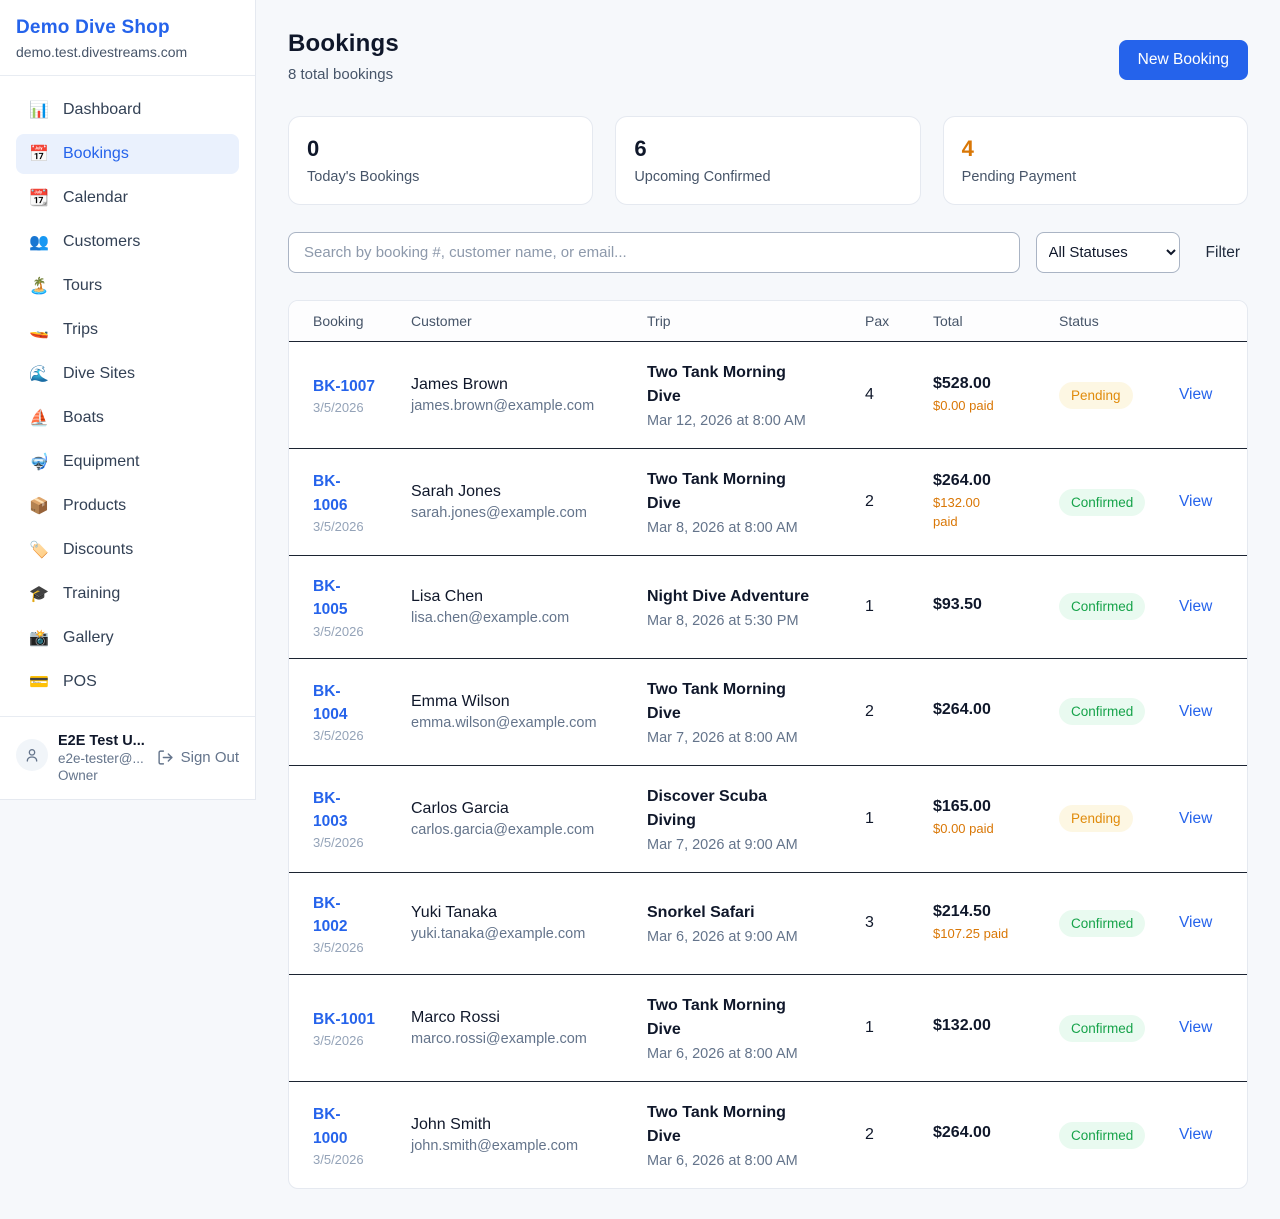 The height and width of the screenshot is (1219, 1280). What do you see at coordinates (85, 110) in the screenshot?
I see `sidebar-item-dashboard: 📊 Dashboard` at bounding box center [85, 110].